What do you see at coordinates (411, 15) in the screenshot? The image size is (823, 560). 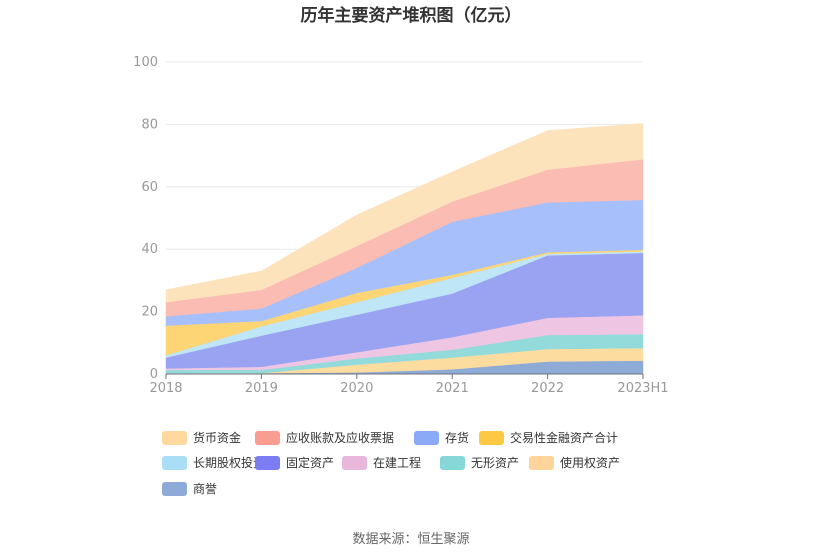 I see `chart-title: 历年主要资产堆积图（亿元）` at bounding box center [411, 15].